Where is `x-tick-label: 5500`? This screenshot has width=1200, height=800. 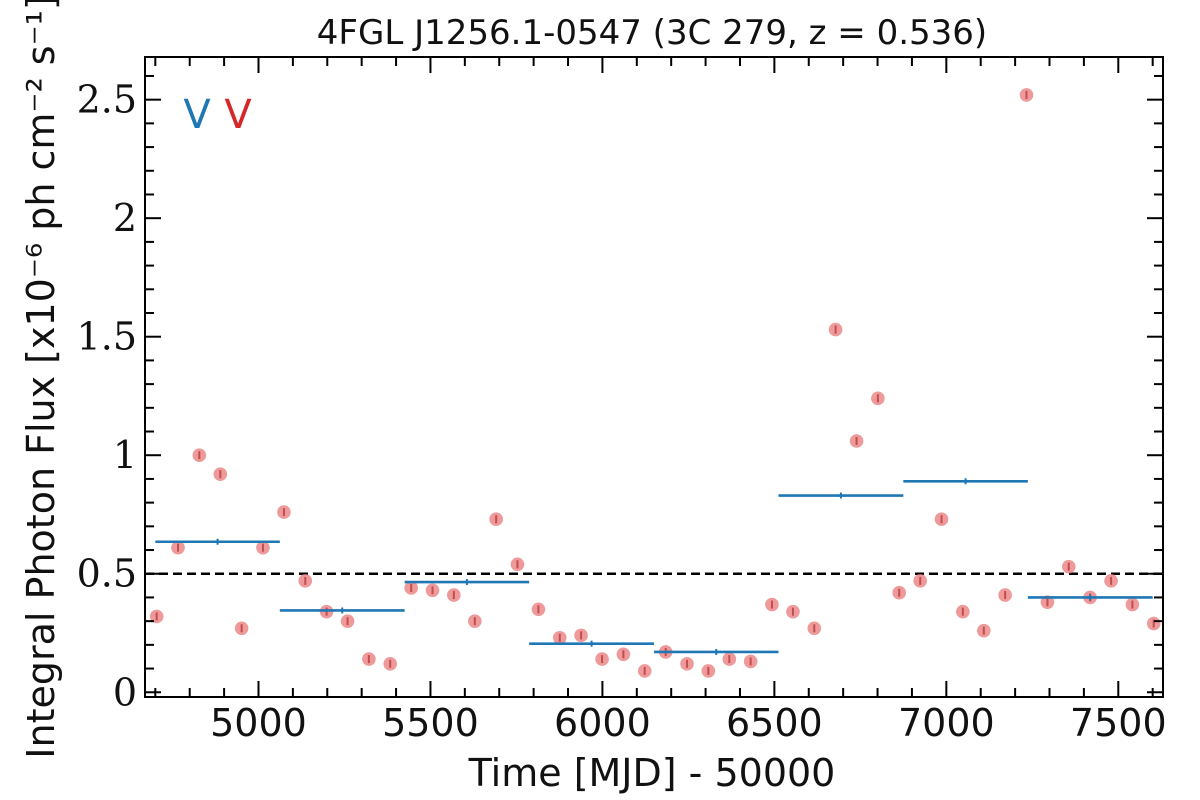
x-tick-label: 5500 is located at coordinates (430, 723).